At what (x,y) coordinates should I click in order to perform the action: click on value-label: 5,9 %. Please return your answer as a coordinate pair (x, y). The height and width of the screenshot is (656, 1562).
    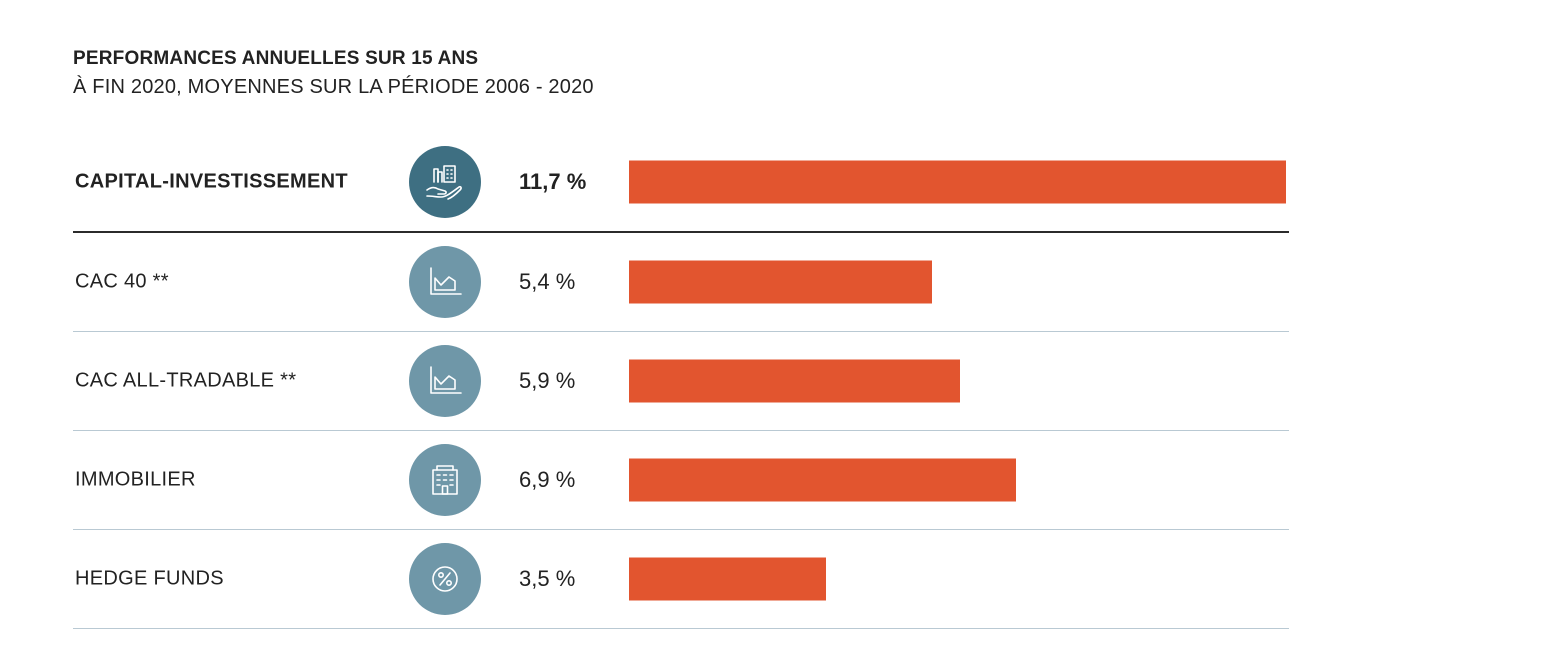
    Looking at the image, I should click on (547, 380).